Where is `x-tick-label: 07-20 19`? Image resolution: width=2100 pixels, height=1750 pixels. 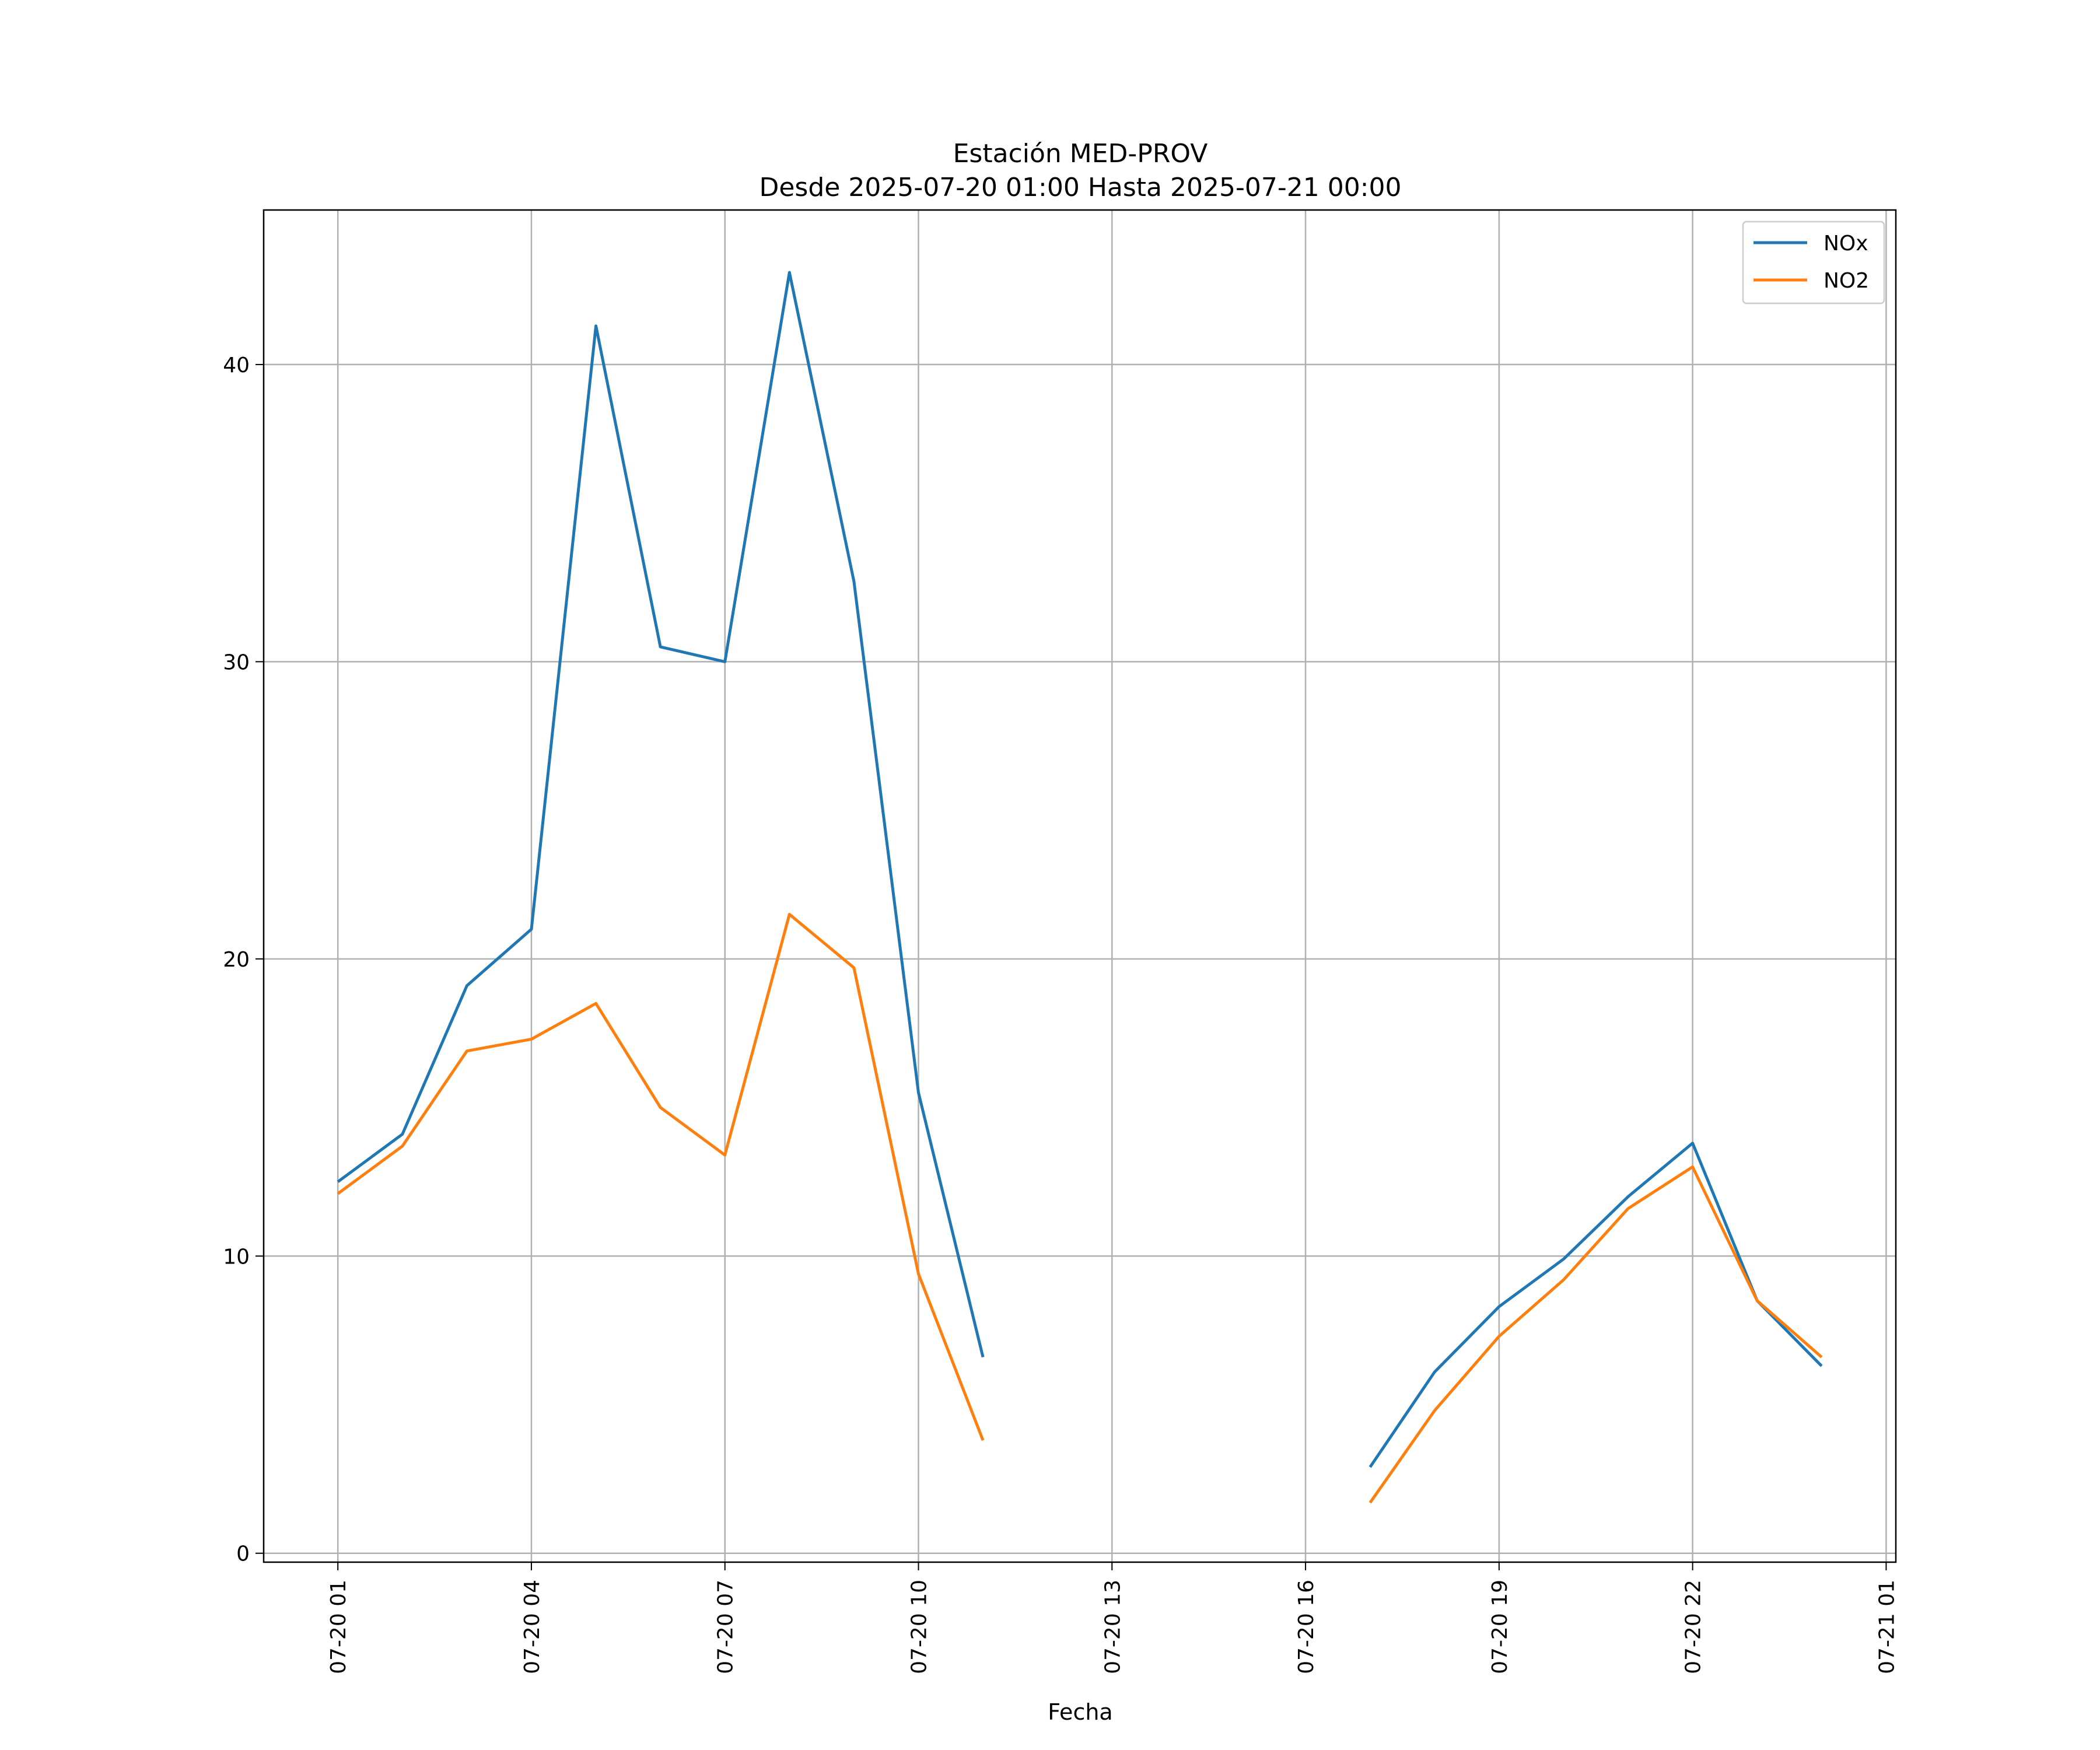
x-tick-label: 07-20 19 is located at coordinates (1500, 1627).